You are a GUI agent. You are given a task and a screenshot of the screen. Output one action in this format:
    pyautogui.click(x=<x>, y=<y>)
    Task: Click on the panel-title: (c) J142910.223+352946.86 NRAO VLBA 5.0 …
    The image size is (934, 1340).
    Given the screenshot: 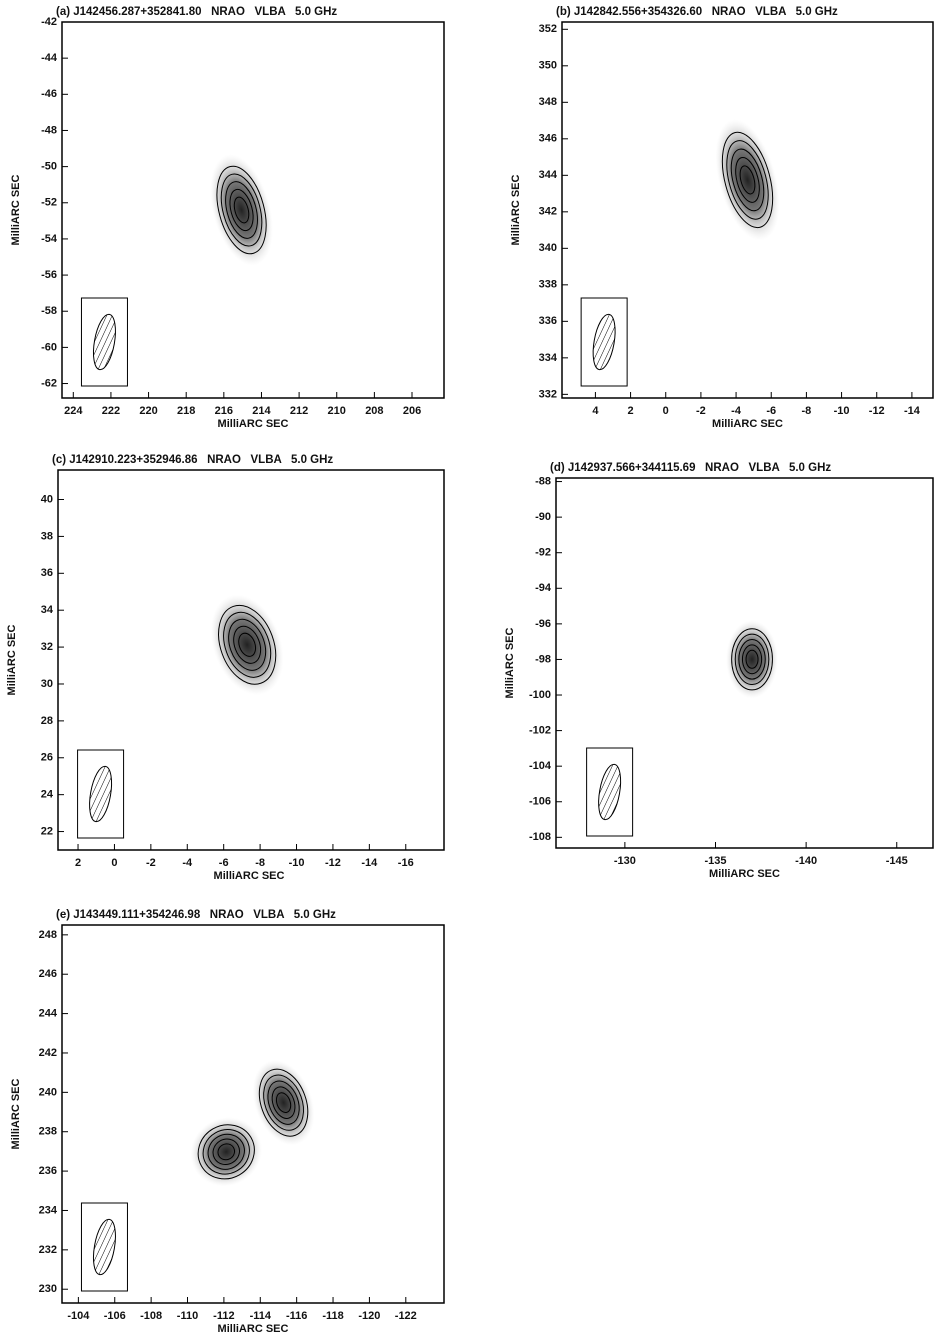 What is the action you would take?
    pyautogui.click(x=192, y=460)
    